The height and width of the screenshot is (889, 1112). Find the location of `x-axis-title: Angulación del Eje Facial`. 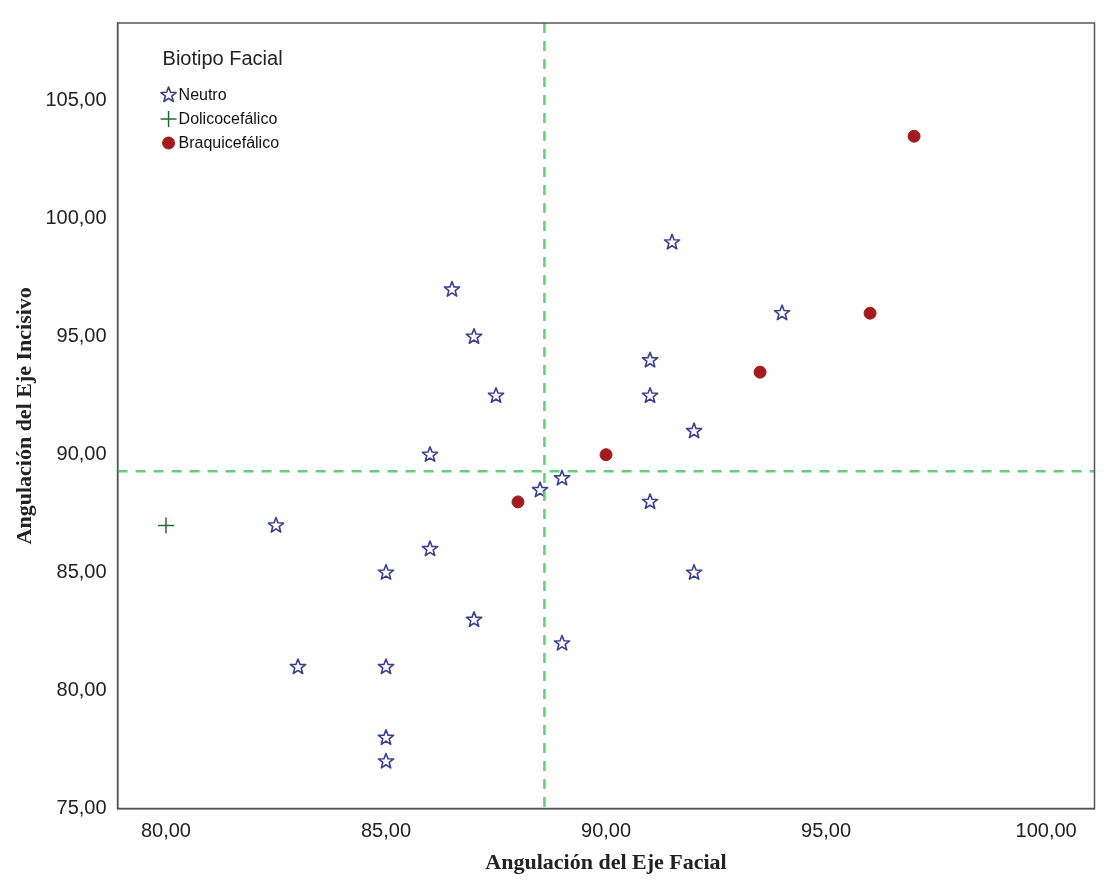

x-axis-title: Angulación del Eje Facial is located at coordinates (606, 862).